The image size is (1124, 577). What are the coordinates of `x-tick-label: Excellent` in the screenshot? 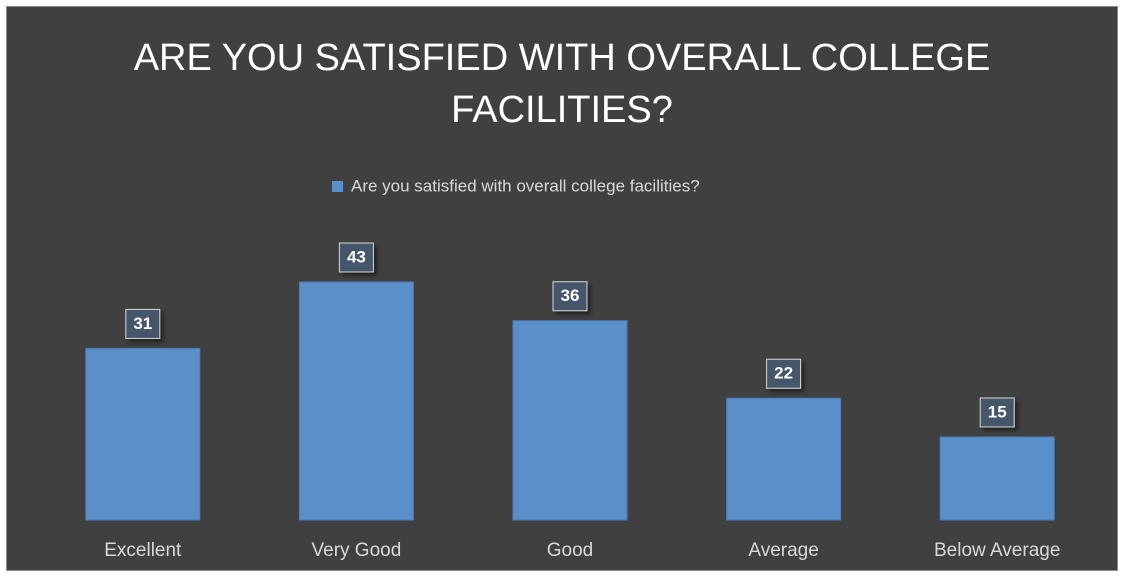 It's located at (143, 550).